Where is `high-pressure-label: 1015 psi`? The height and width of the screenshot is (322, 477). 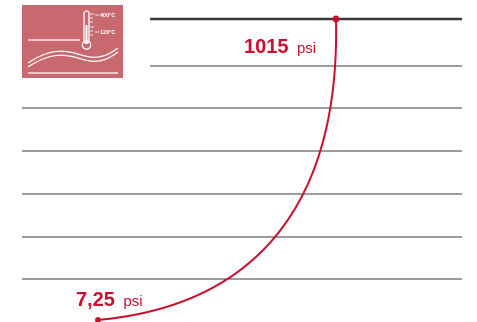 high-pressure-label: 1015 psi is located at coordinates (280, 47).